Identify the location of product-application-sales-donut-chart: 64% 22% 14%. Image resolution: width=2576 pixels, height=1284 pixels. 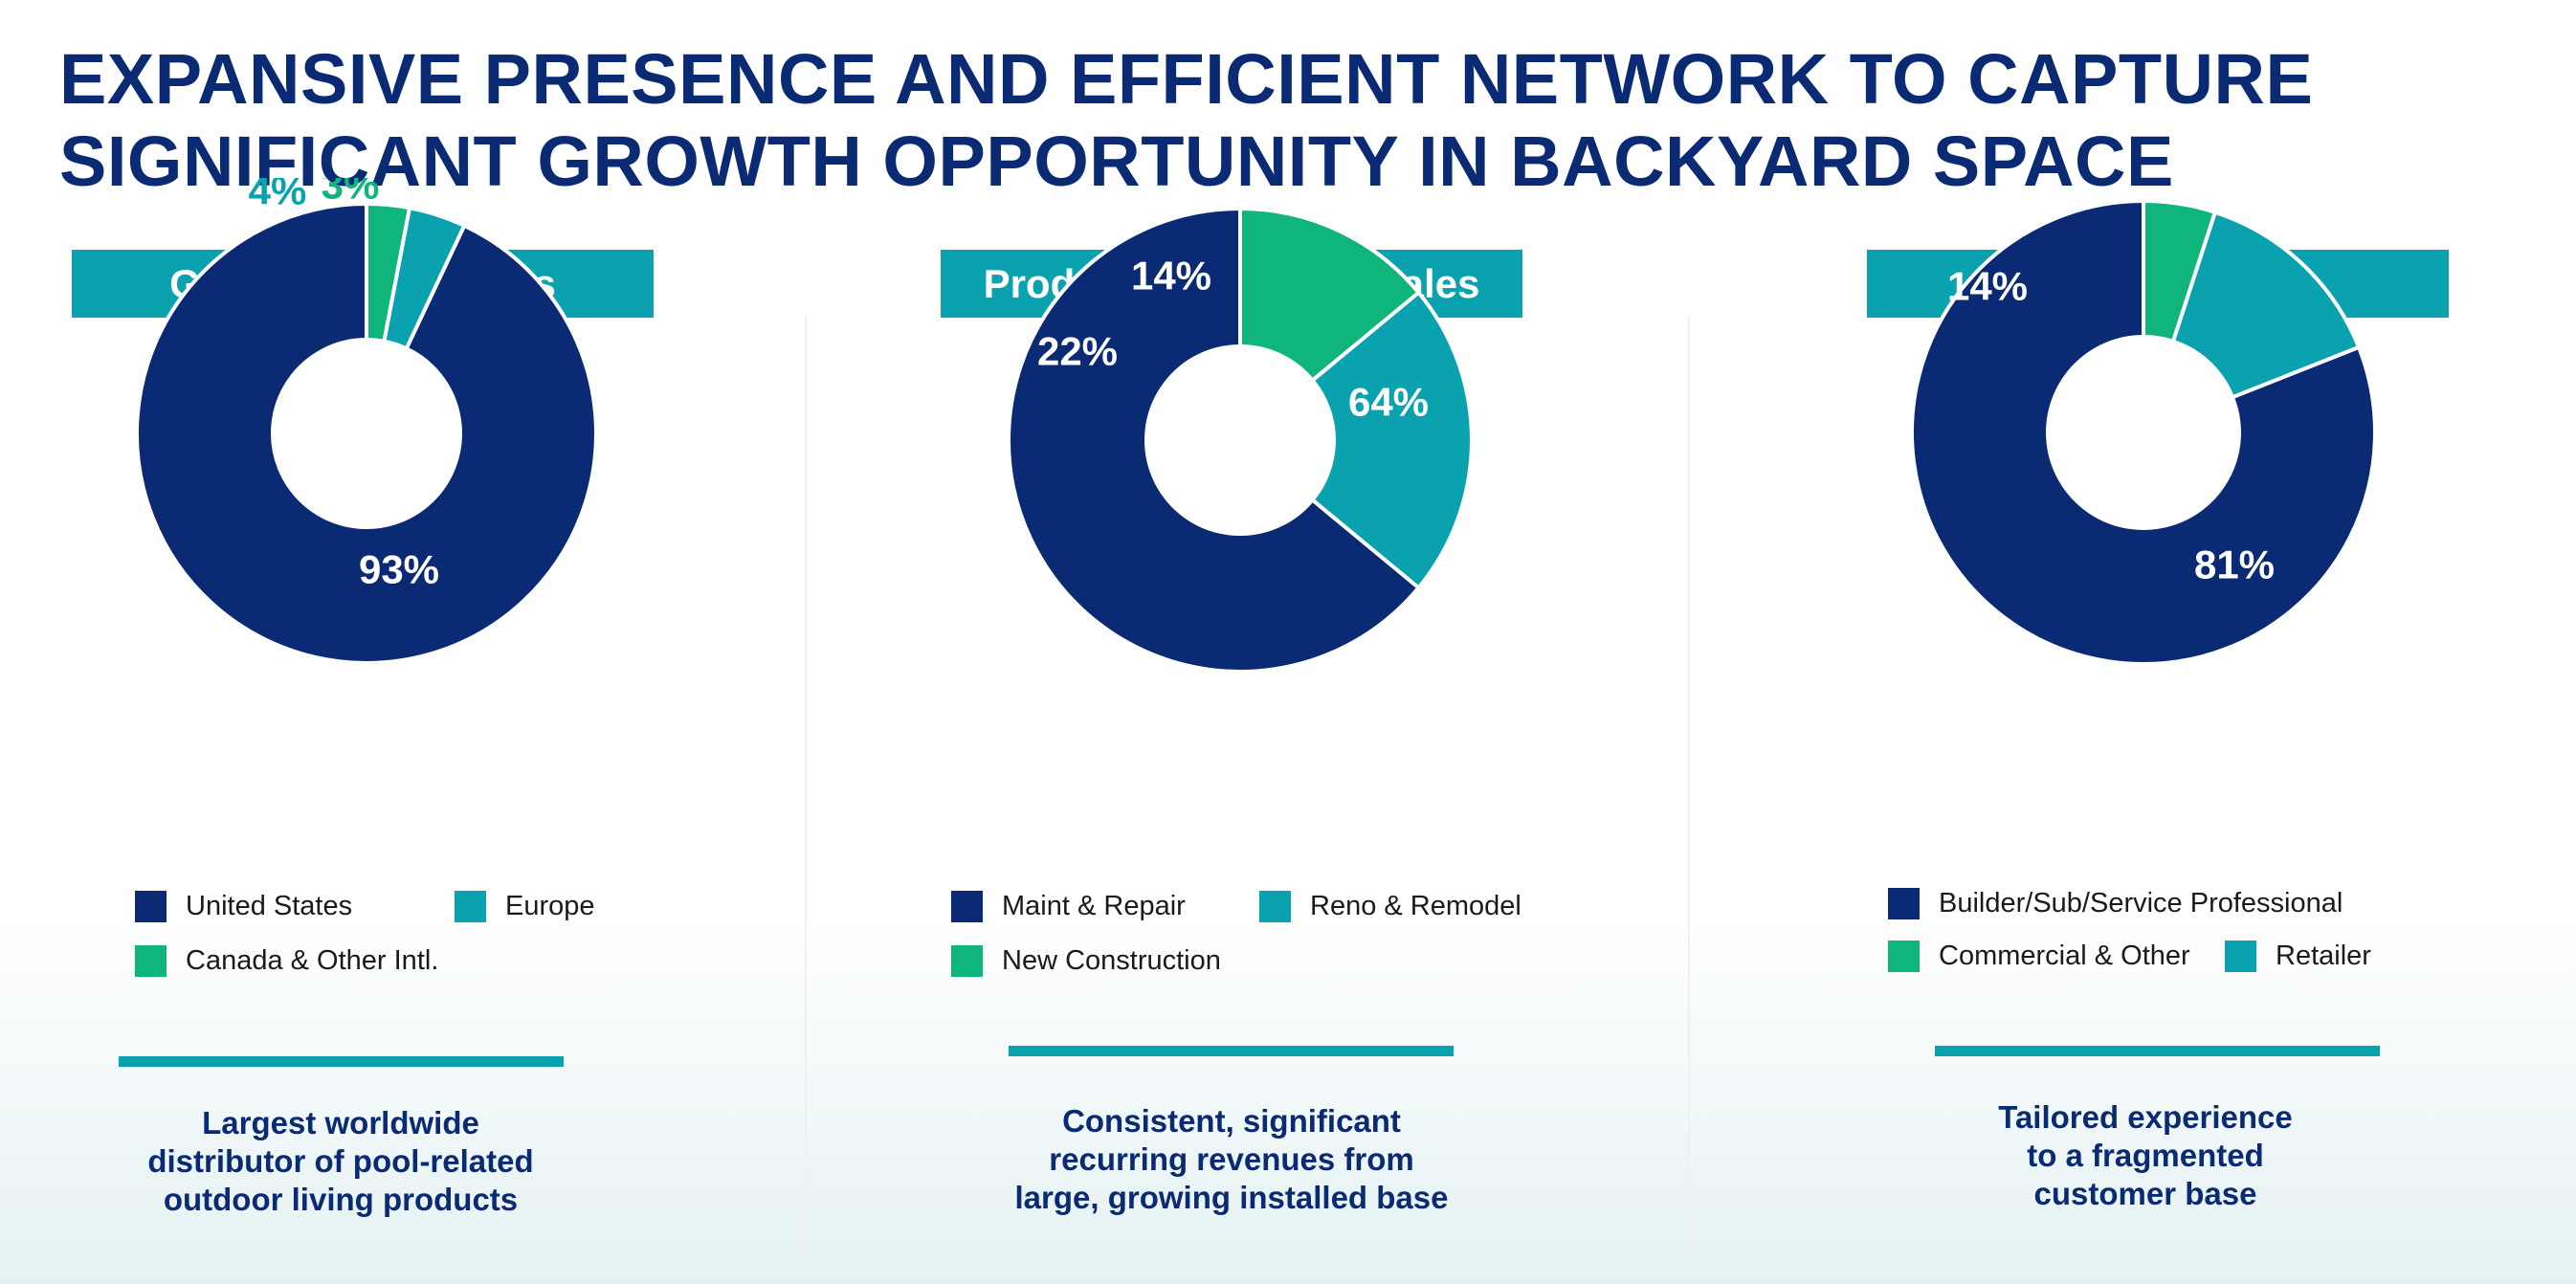
(1240, 440).